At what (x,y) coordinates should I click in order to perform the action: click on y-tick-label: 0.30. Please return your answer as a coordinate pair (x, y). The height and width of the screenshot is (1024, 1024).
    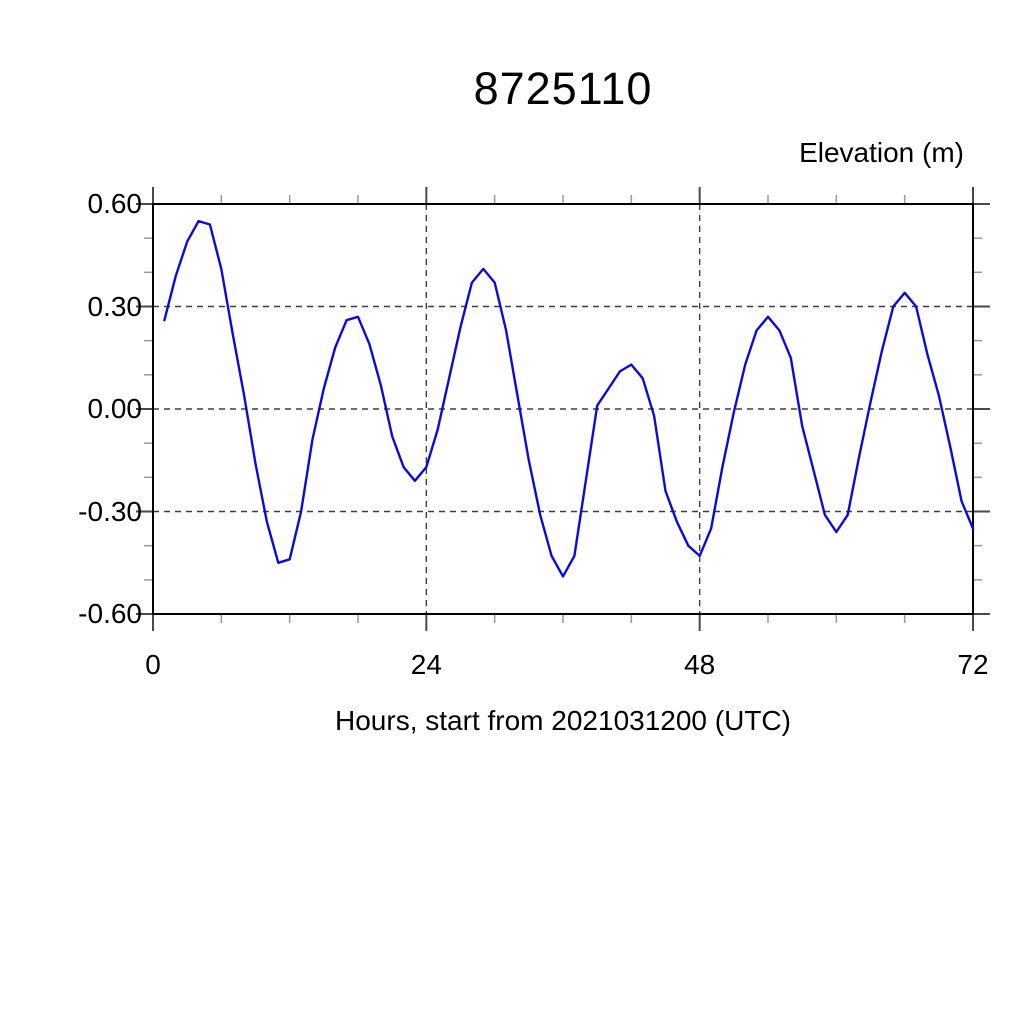
    Looking at the image, I should click on (115, 306).